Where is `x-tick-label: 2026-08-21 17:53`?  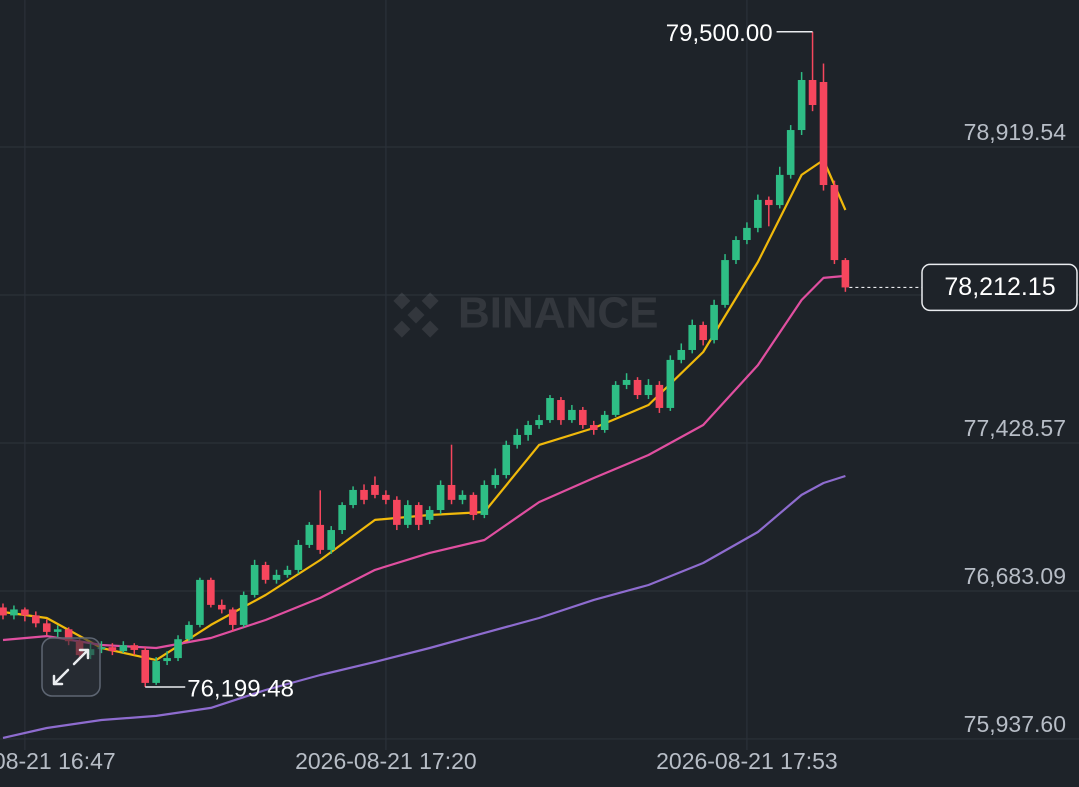 x-tick-label: 2026-08-21 17:53 is located at coordinates (747, 761).